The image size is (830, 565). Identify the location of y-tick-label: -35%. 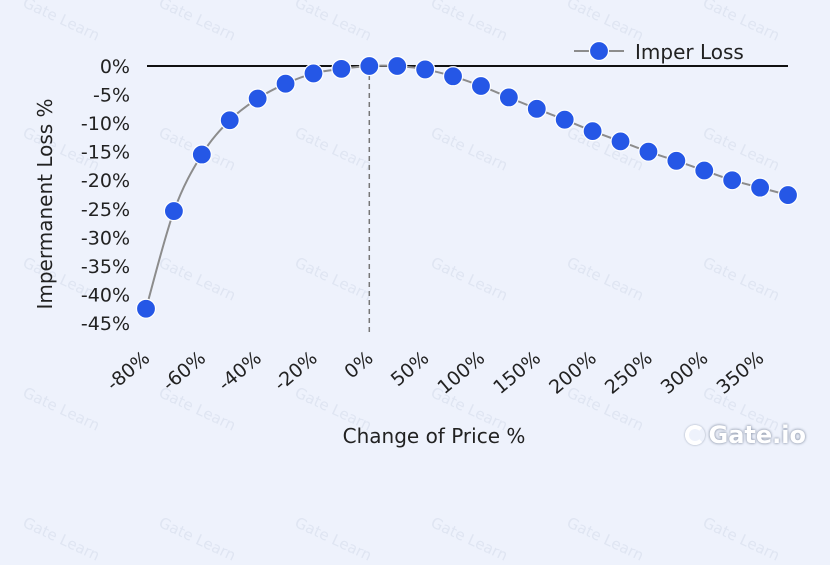
(105, 267).